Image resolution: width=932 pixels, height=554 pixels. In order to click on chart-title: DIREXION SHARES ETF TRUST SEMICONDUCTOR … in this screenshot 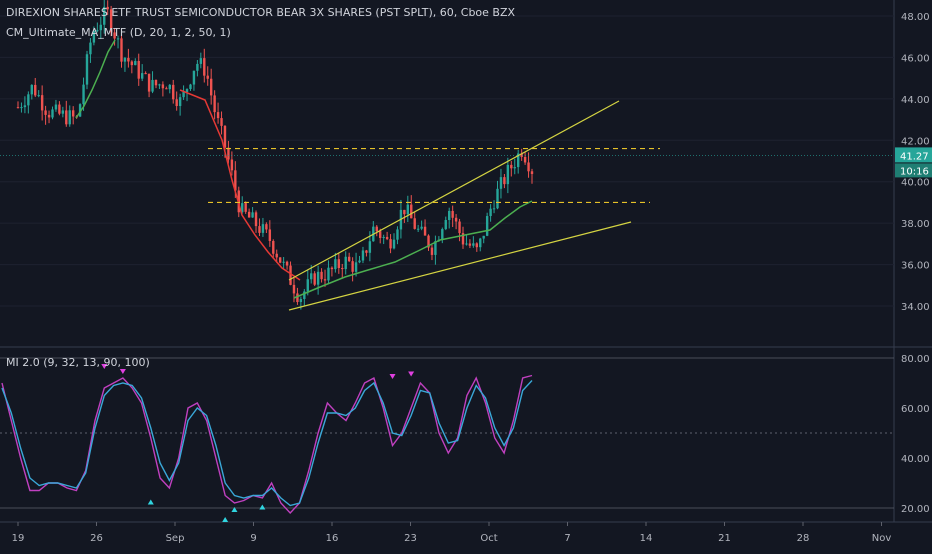, I will do `click(261, 12)`.